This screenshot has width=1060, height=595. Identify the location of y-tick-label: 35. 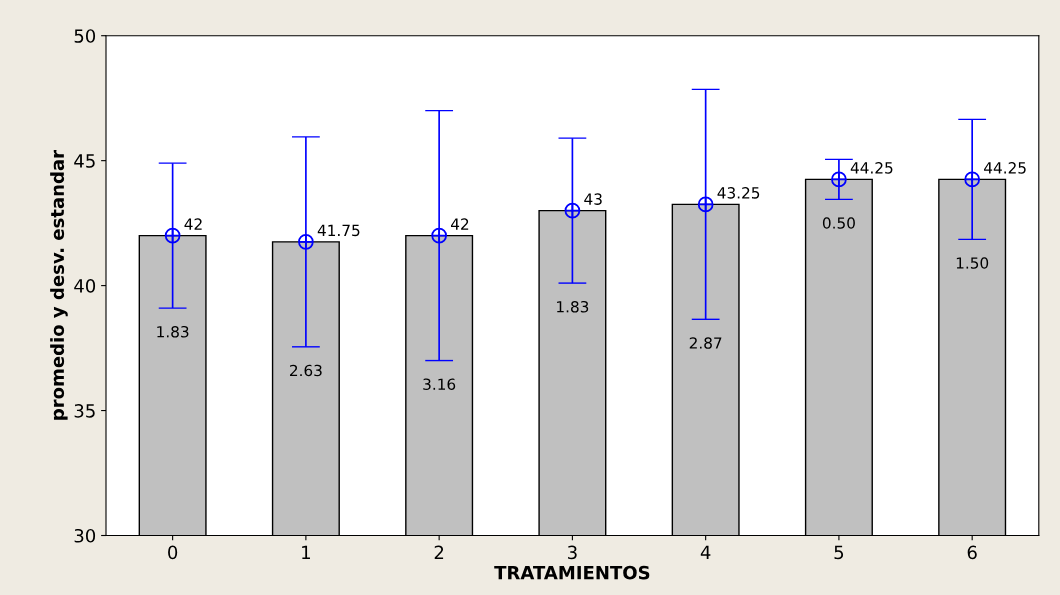
(84, 411).